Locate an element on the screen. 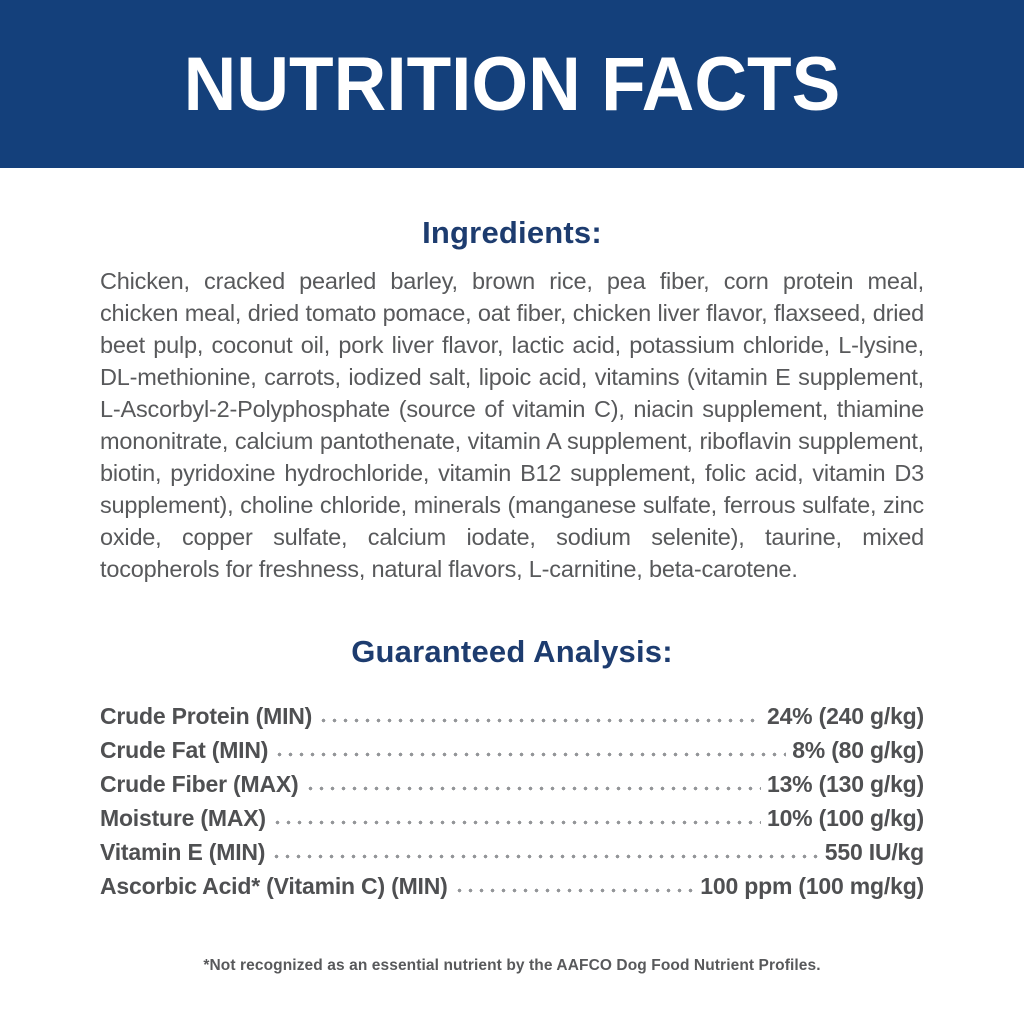 The width and height of the screenshot is (1024, 1024). analysis-row-value: 8% (80 g/kg) is located at coordinates (858, 750).